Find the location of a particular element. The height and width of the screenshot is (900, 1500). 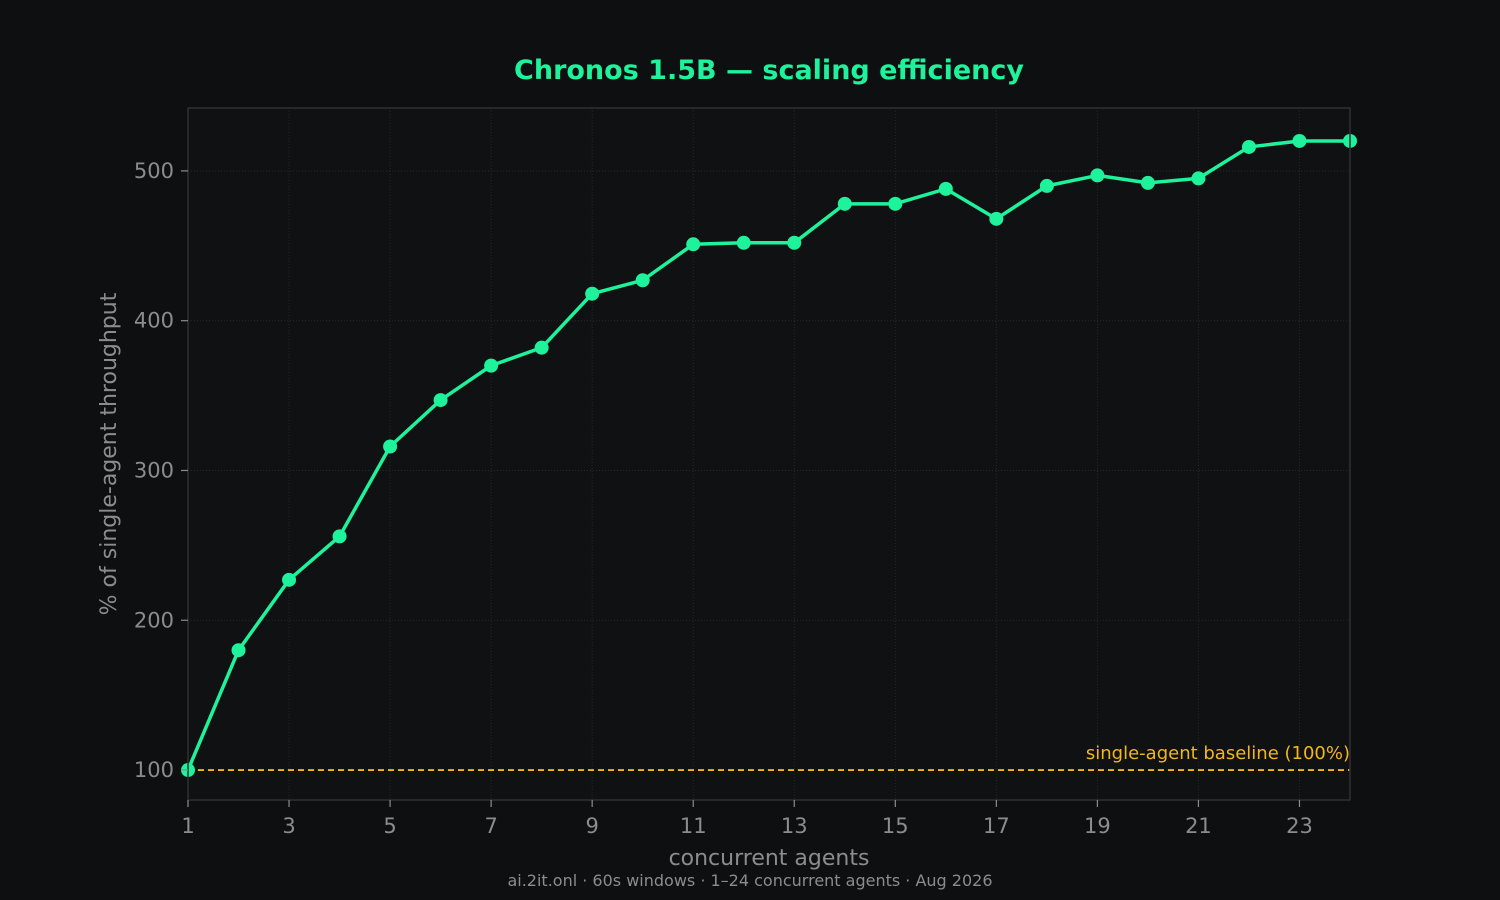

x-tick-label: 7 is located at coordinates (490, 826).